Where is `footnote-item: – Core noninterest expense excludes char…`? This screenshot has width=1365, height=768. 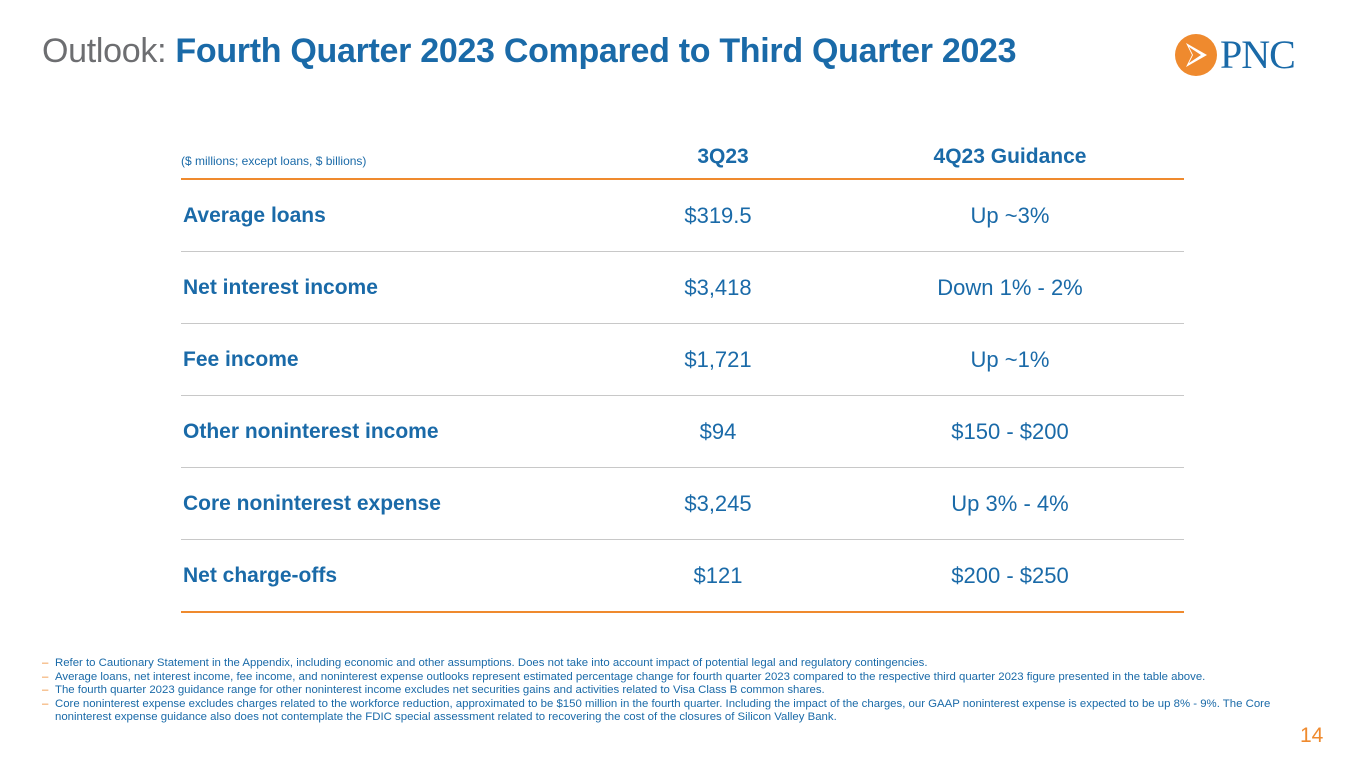
footnote-item: – Core noninterest expense excludes char… is located at coordinates (667, 711).